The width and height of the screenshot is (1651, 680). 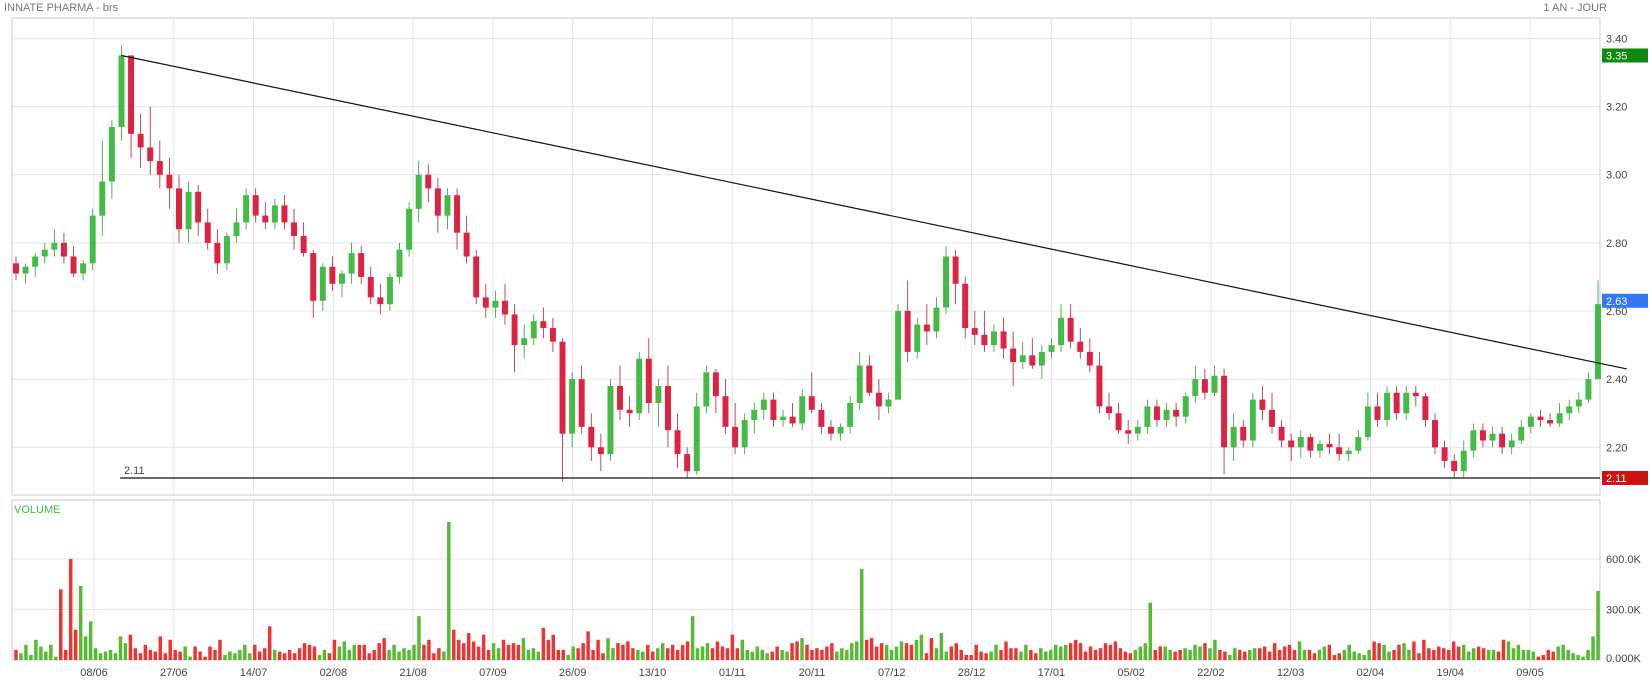 What do you see at coordinates (1616, 380) in the screenshot?
I see `y-tick-label: 2.40` at bounding box center [1616, 380].